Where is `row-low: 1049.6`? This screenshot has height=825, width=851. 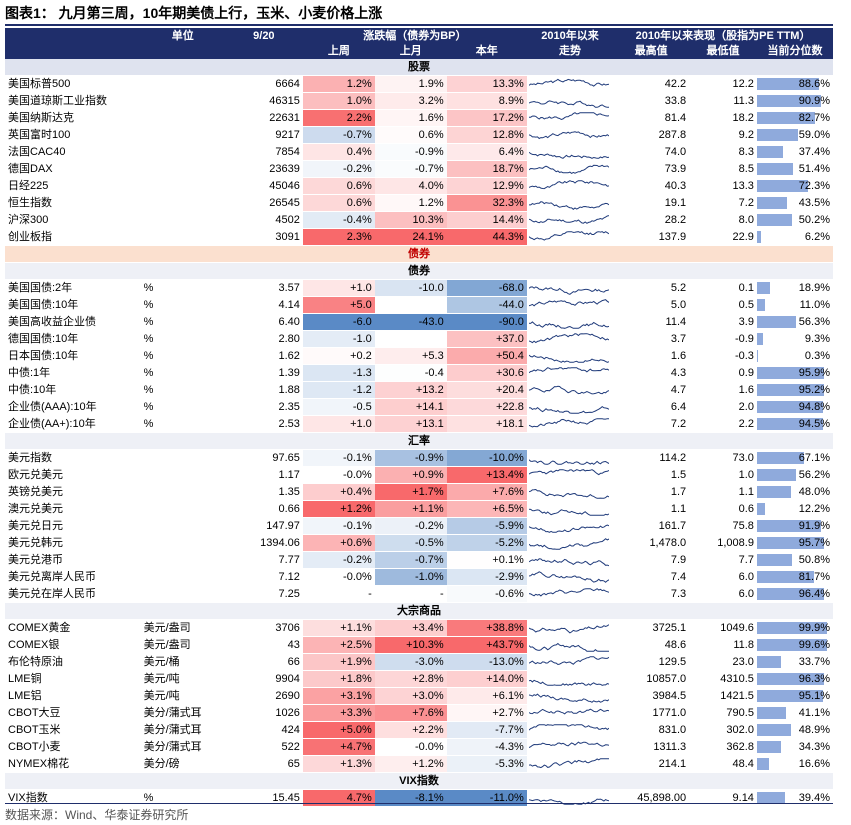 row-low: 1049.6 is located at coordinates (723, 628).